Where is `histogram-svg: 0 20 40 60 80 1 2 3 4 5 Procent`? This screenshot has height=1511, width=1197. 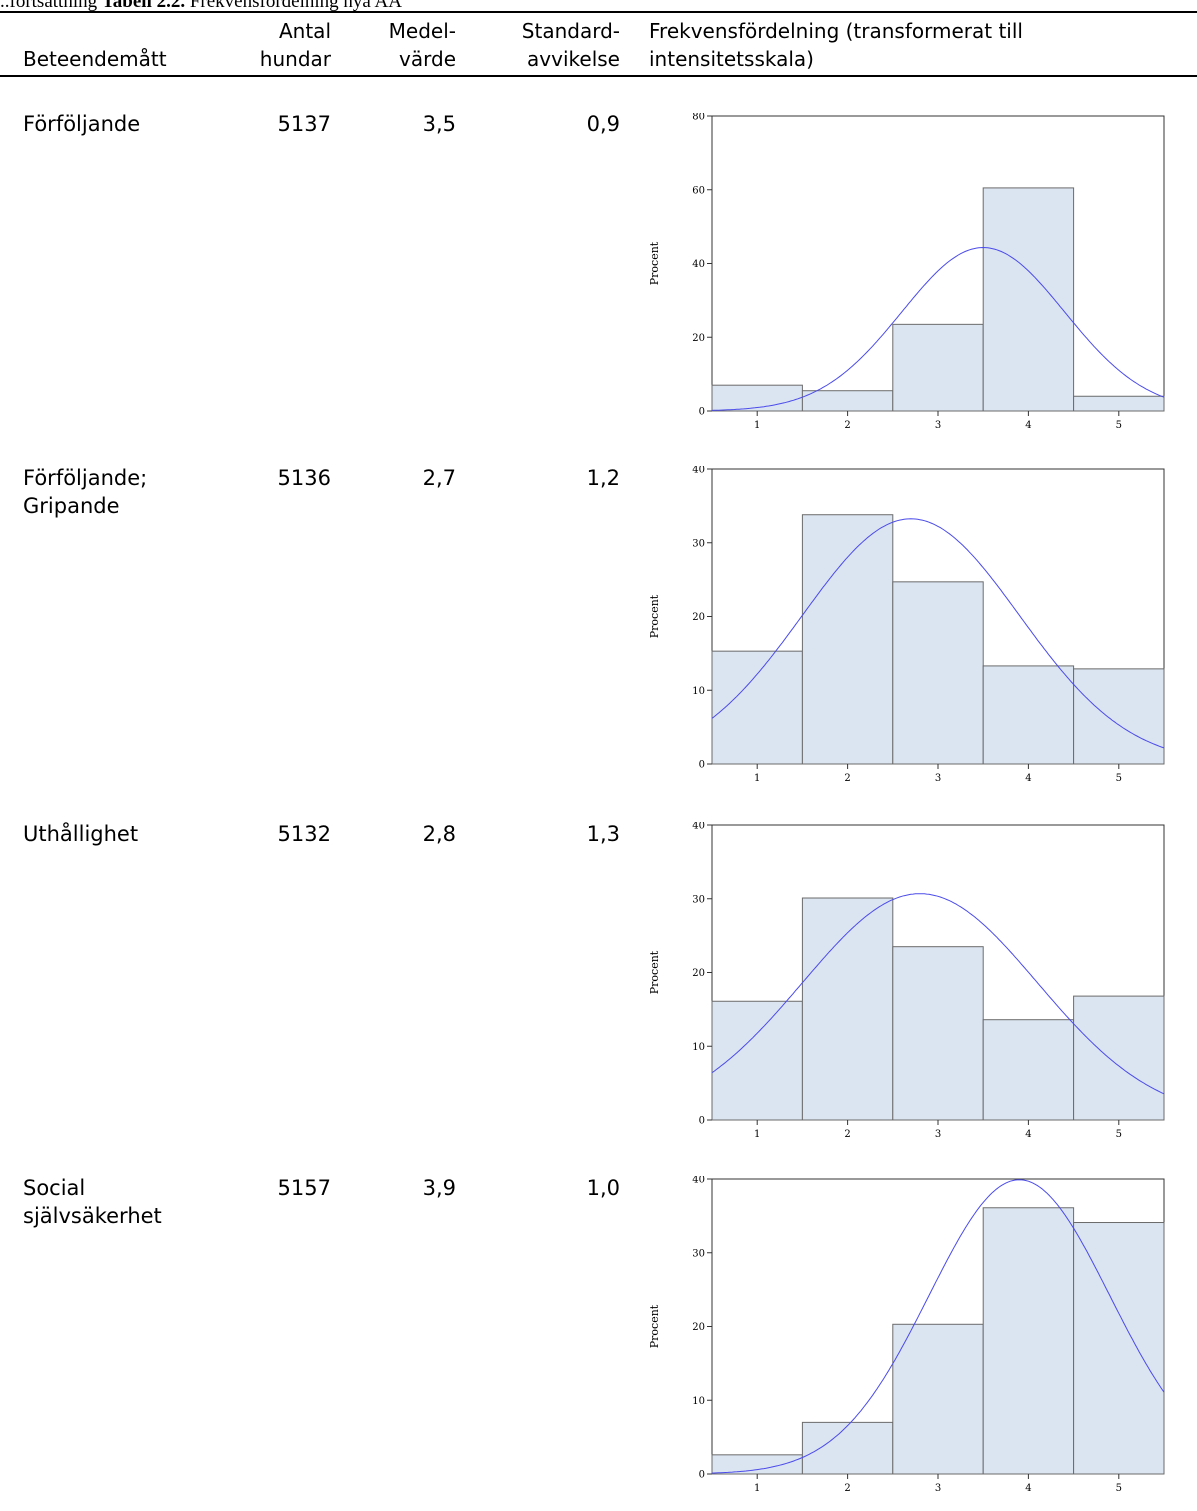
histogram-svg: 0 20 40 60 80 1 2 3 4 5 Procent is located at coordinates (906, 272).